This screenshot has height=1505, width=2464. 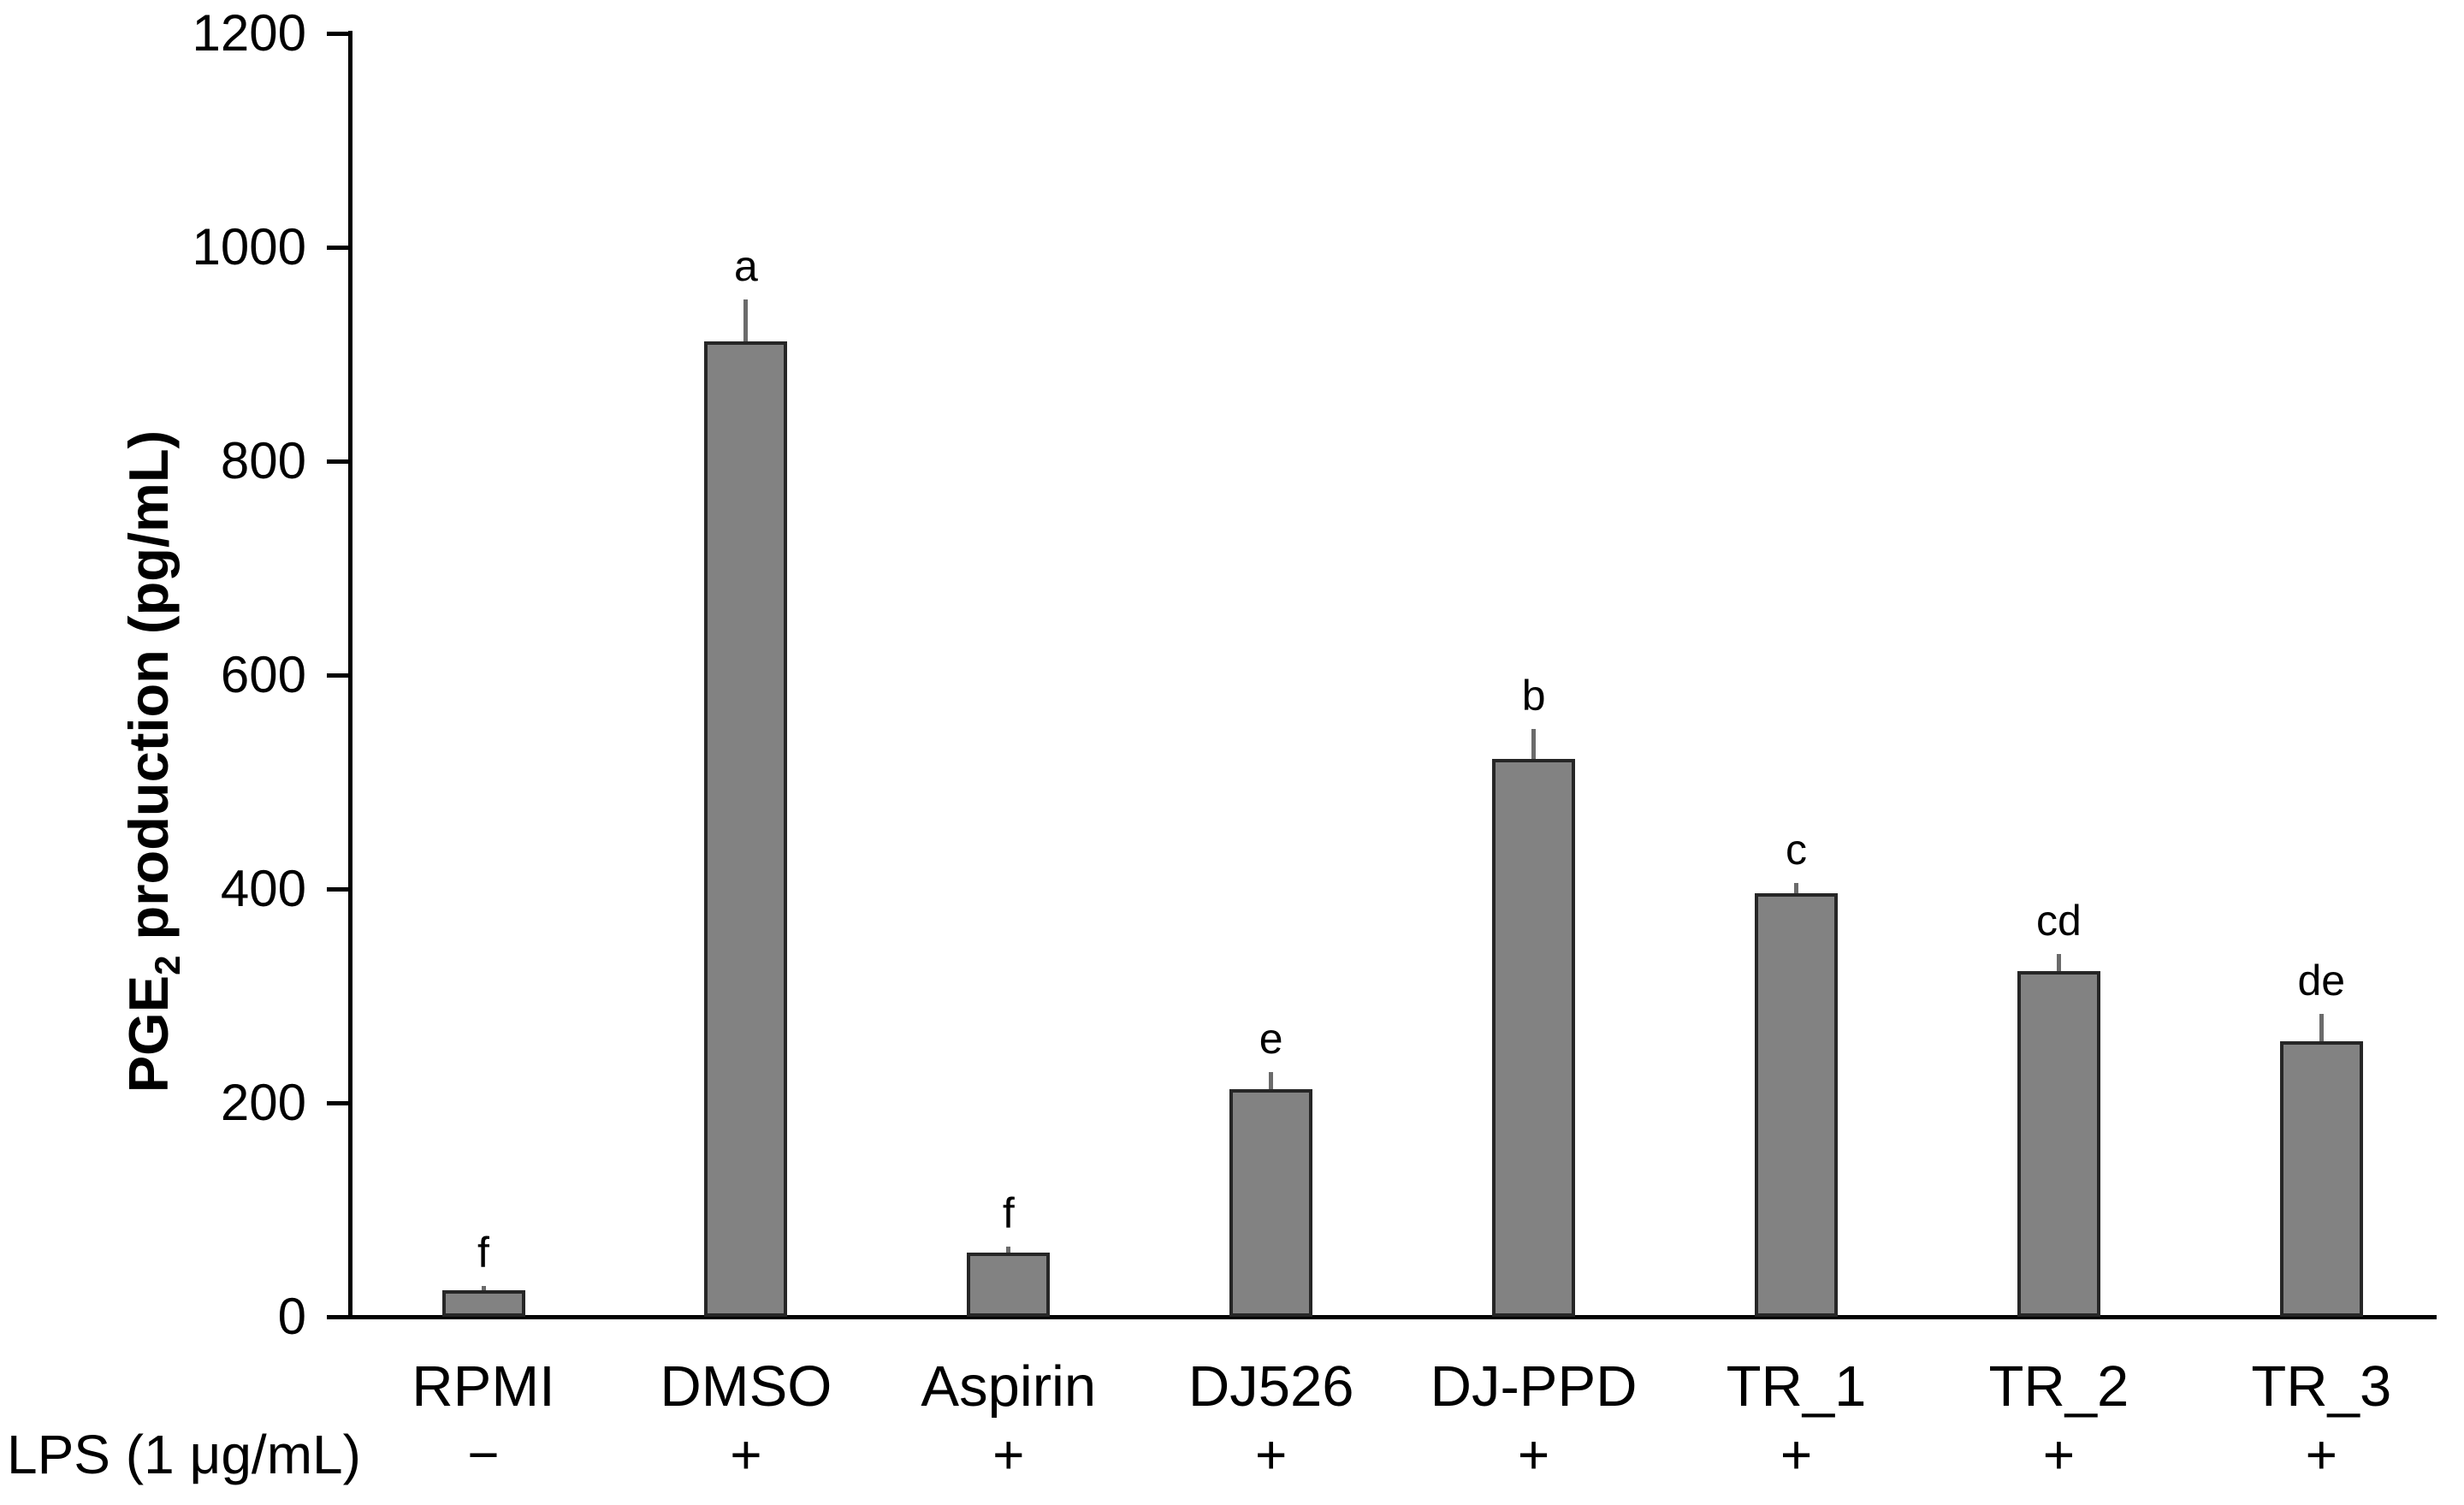 What do you see at coordinates (746, 829) in the screenshot?
I see `bar-DMSO` at bounding box center [746, 829].